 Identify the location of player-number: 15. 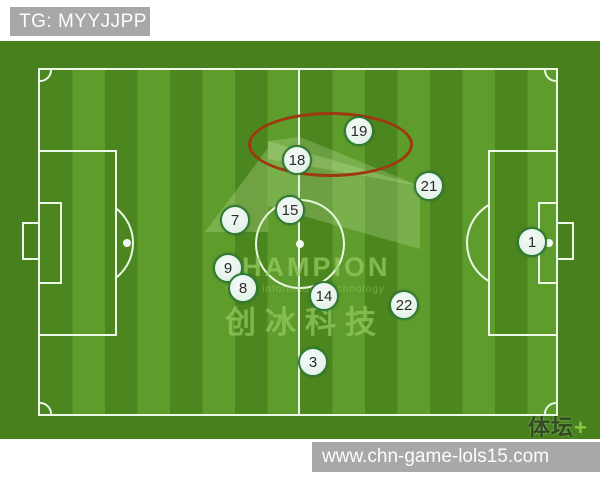
(290, 210).